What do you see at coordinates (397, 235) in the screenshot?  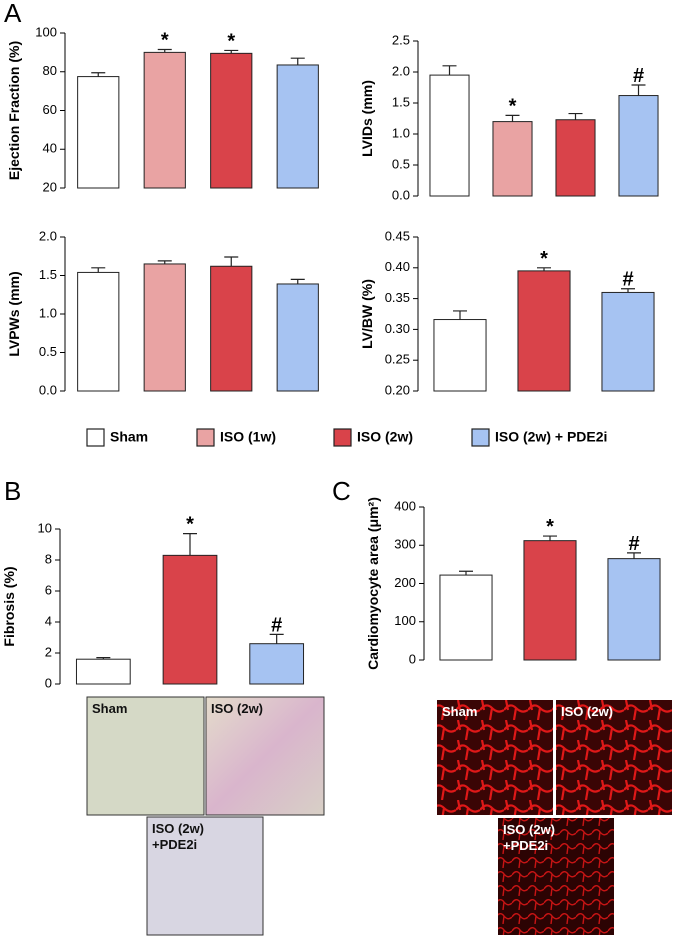 I see `y-tick-label: 0.45` at bounding box center [397, 235].